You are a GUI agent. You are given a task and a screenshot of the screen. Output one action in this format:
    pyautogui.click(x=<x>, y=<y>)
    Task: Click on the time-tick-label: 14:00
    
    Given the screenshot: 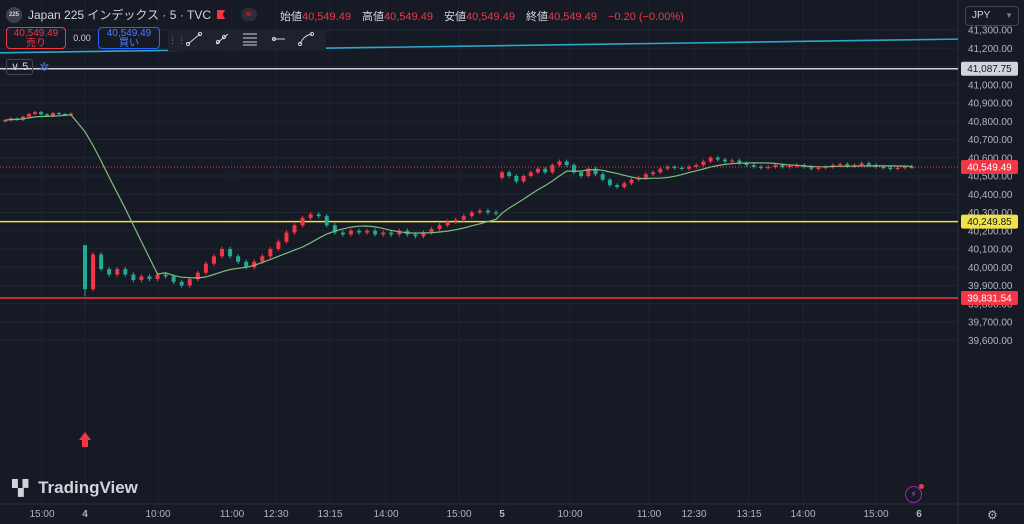 What is the action you would take?
    pyautogui.click(x=385, y=514)
    